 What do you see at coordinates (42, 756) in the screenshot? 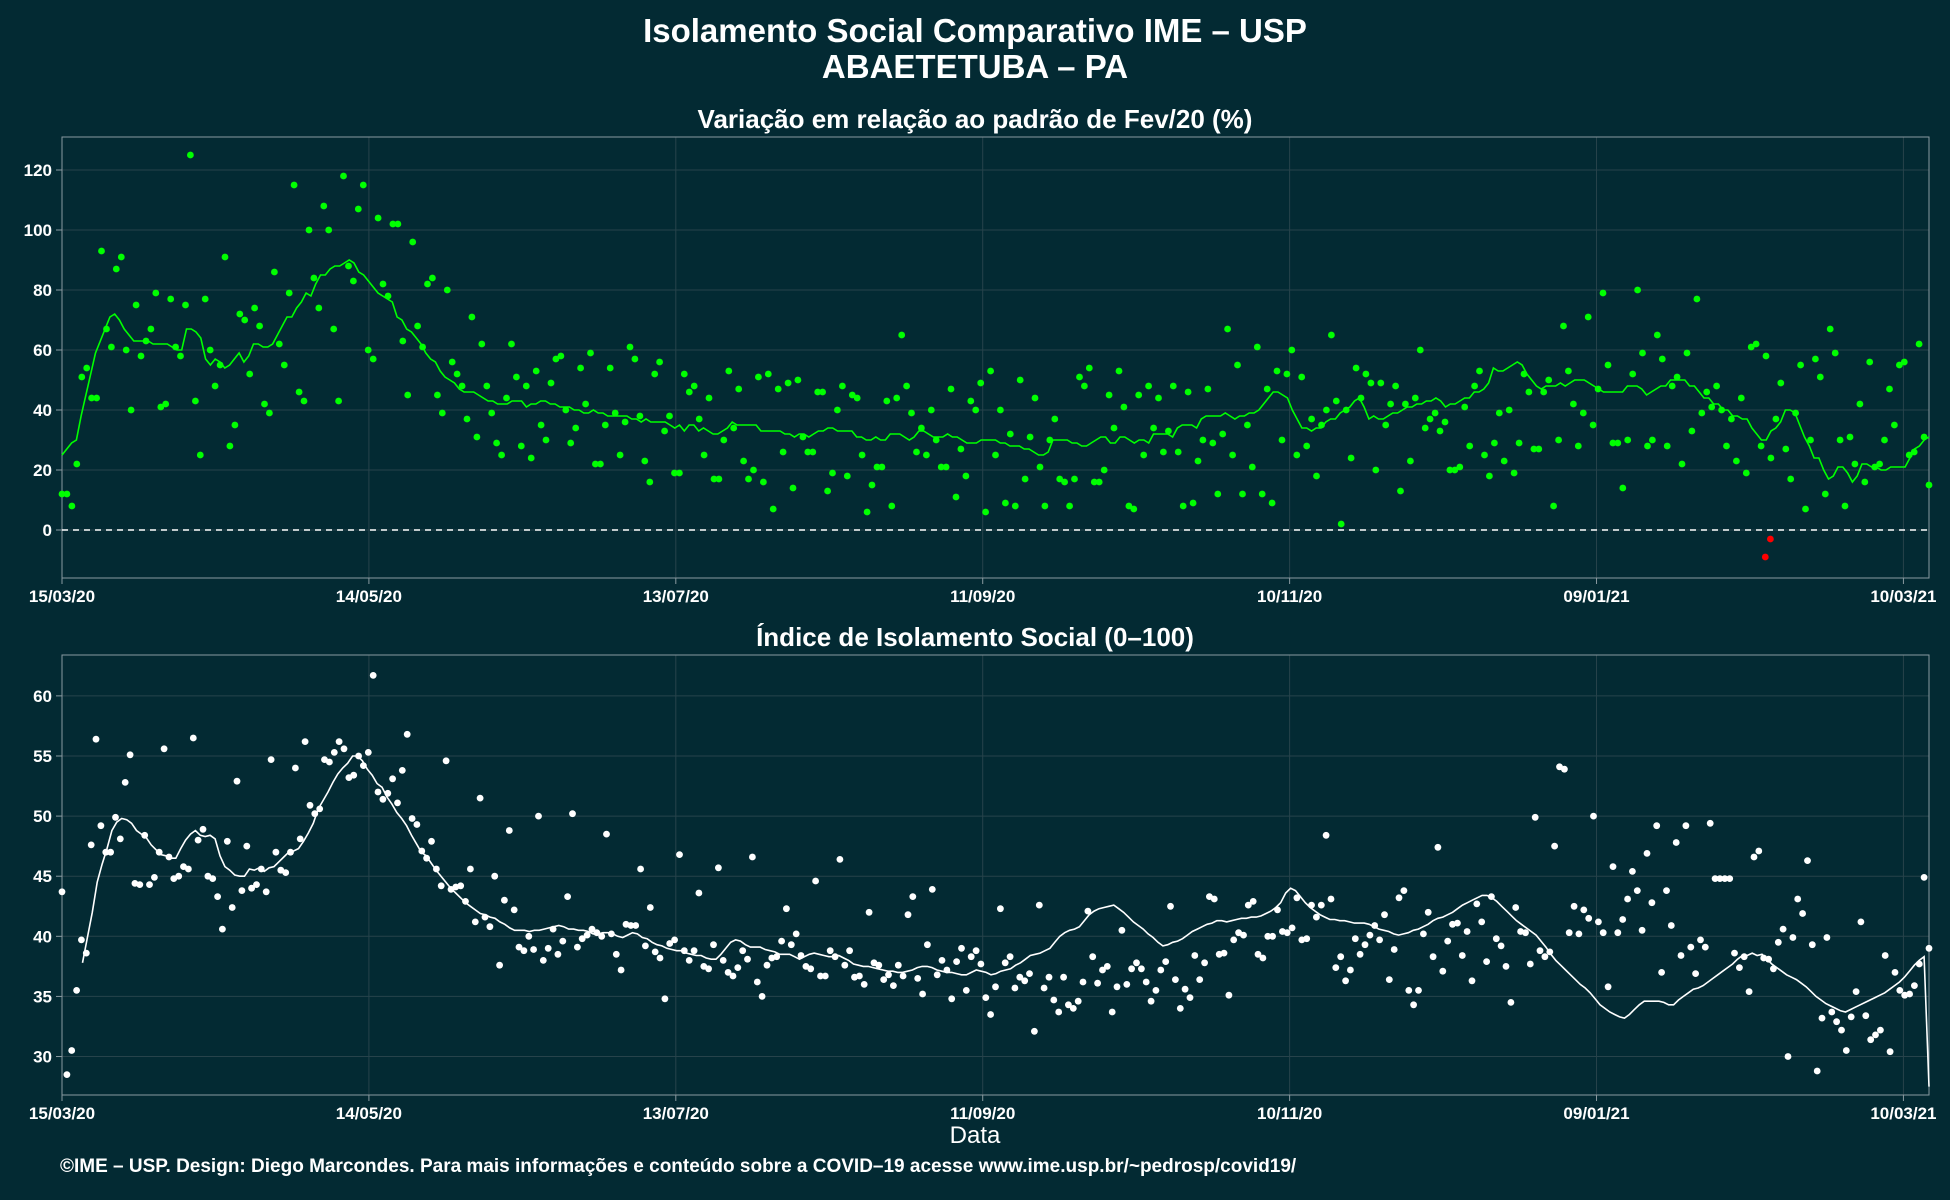
I see `bottom-y-tick-label-5: 55` at bounding box center [42, 756].